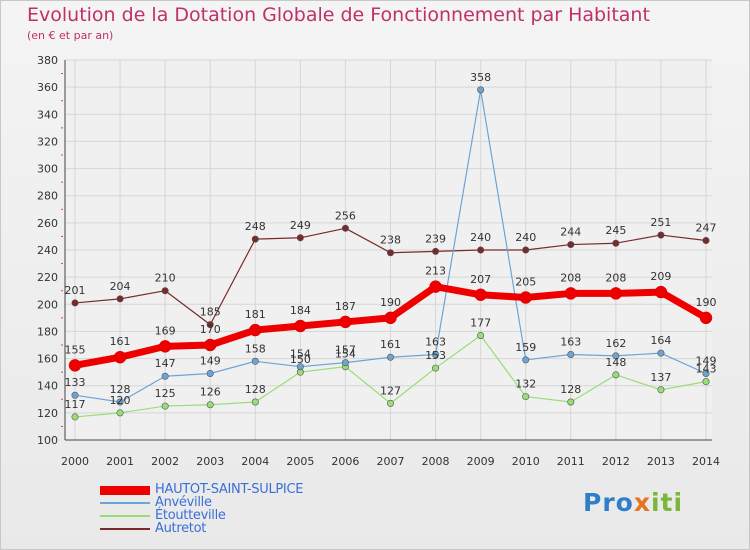 This screenshot has height=550, width=750. I want to click on y-tick-label: 180, so click(47, 331).